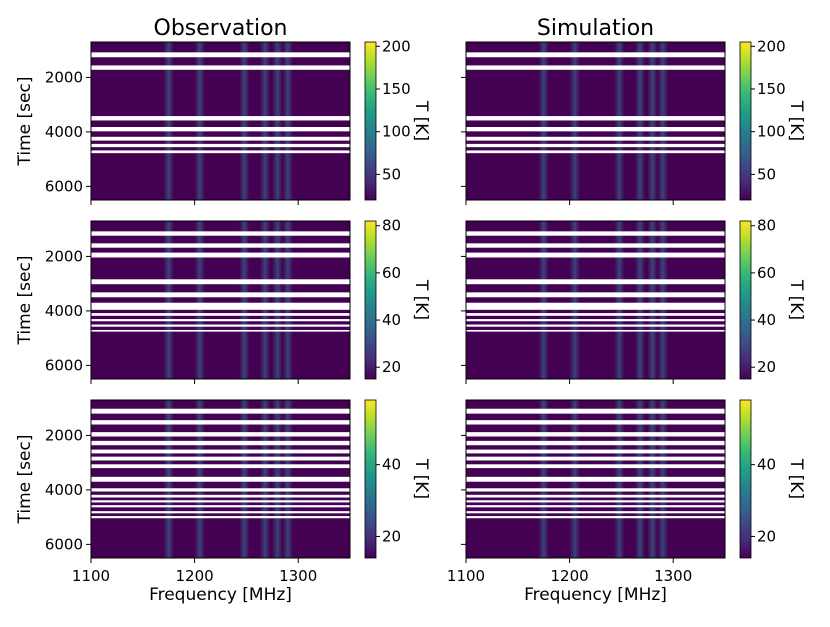  What do you see at coordinates (391, 273) in the screenshot?
I see `colorbar-tick-label: 60` at bounding box center [391, 273].